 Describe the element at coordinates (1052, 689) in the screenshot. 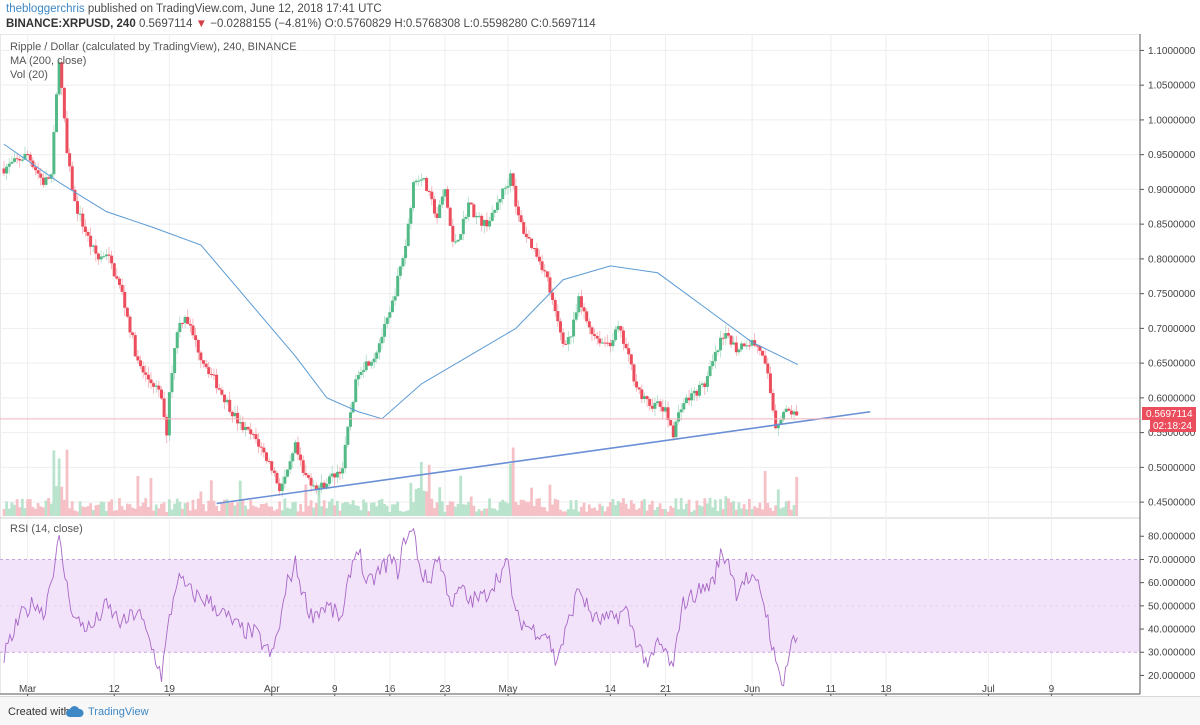

I see `x-tick-label: 9` at that location.